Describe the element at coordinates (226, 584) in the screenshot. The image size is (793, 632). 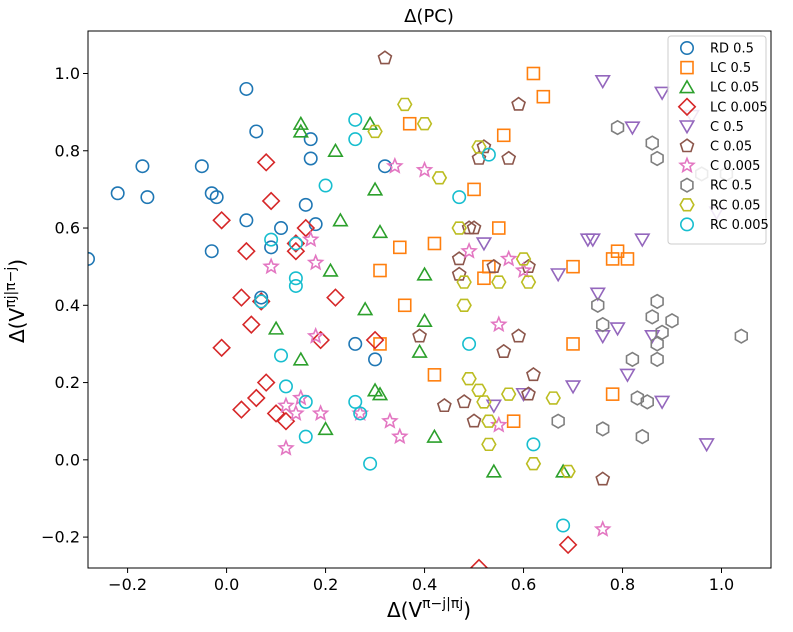
I see `x-tick-label: 0.0` at that location.